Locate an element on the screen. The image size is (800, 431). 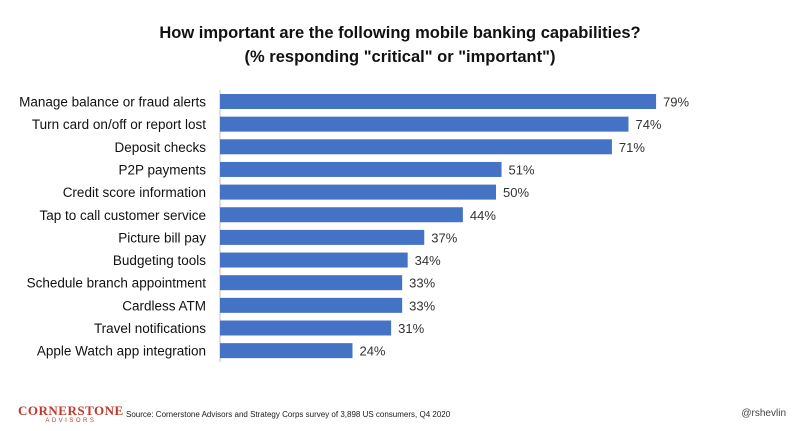
data-label: 44% is located at coordinates (483, 215).